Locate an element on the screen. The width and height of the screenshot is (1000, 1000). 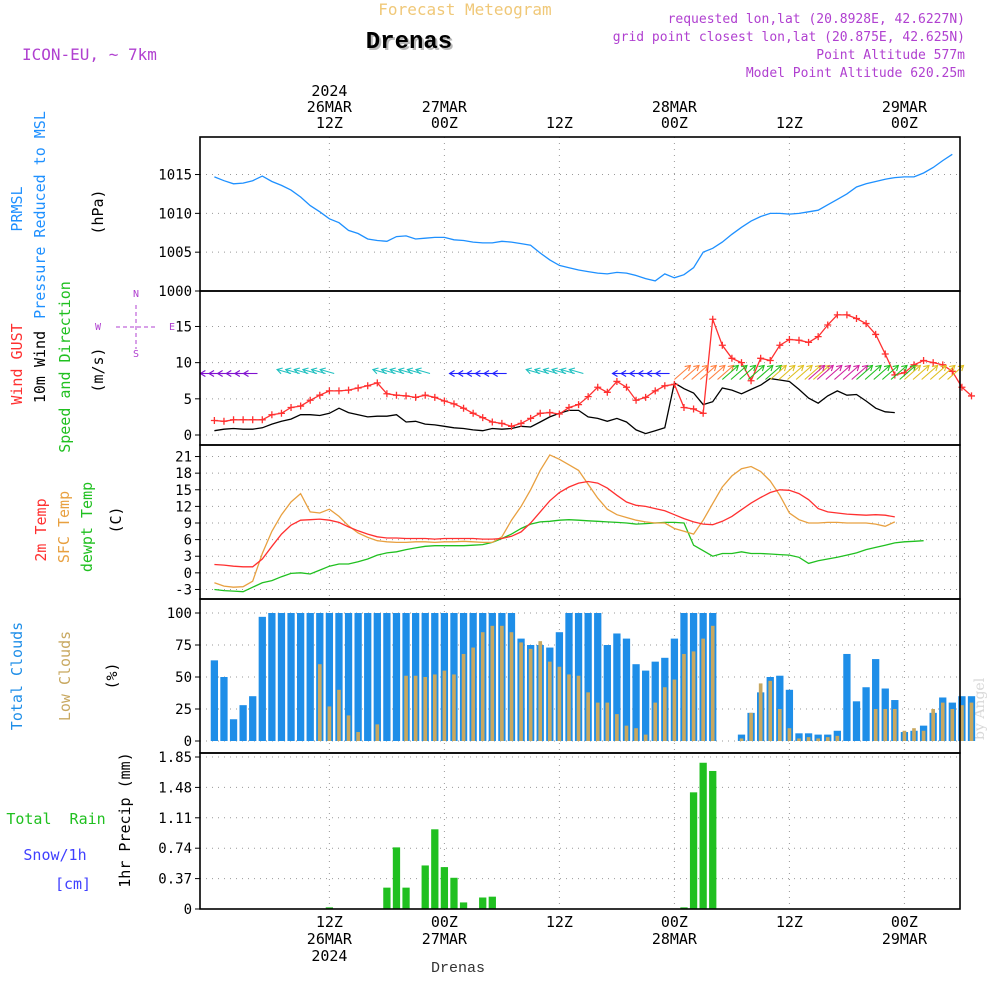
y-tick-label: 21 is located at coordinates (183, 458).